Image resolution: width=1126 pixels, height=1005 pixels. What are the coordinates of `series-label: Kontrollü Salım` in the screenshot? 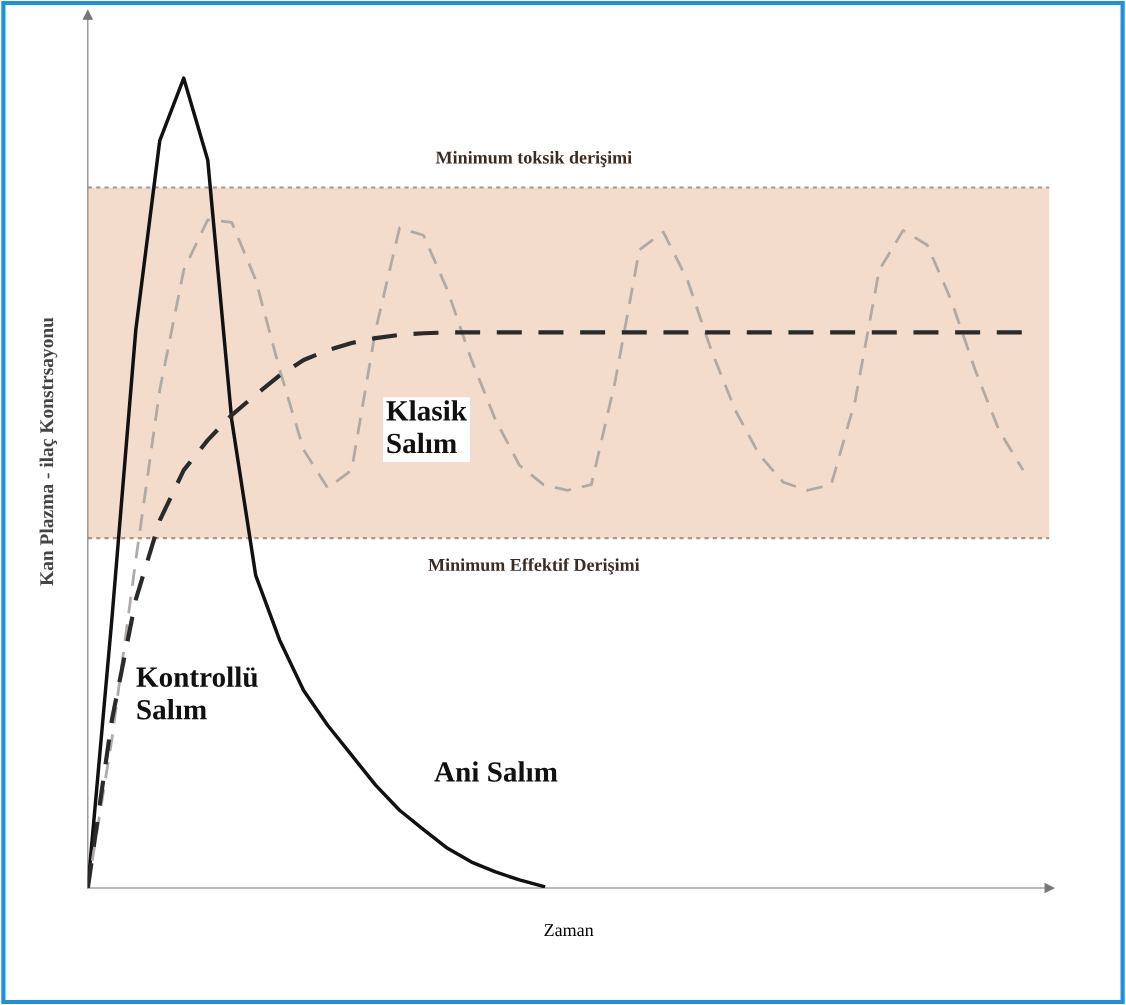 It's located at (197, 693).